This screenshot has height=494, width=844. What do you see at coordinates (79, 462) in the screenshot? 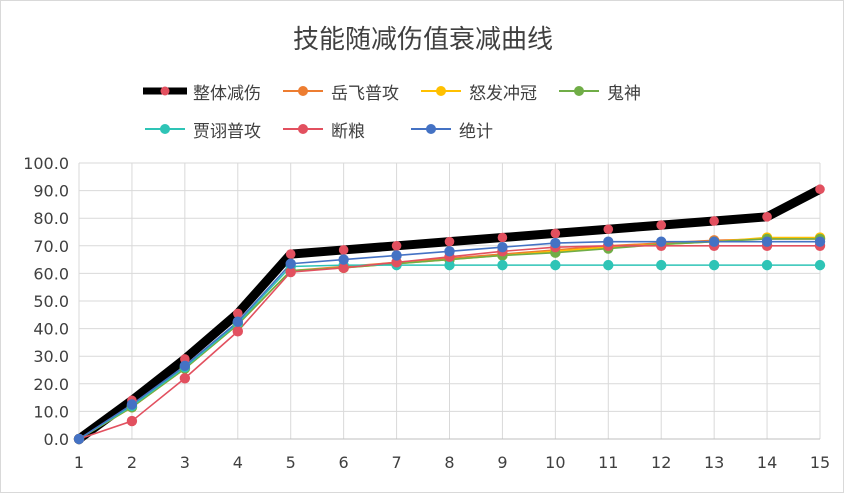
I see `x-tick-label: 1` at bounding box center [79, 462].